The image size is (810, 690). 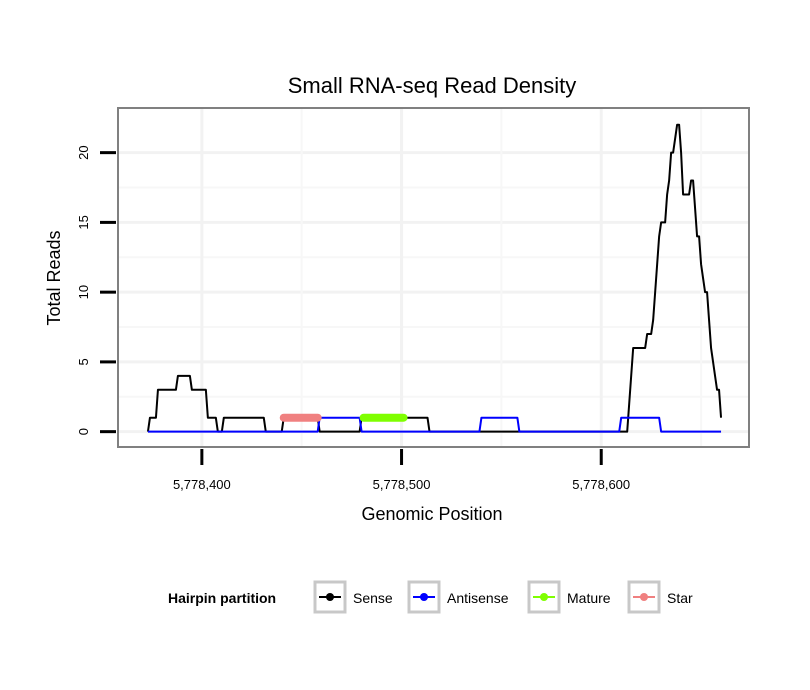 I want to click on y-tick-label: 5, so click(x=83, y=361).